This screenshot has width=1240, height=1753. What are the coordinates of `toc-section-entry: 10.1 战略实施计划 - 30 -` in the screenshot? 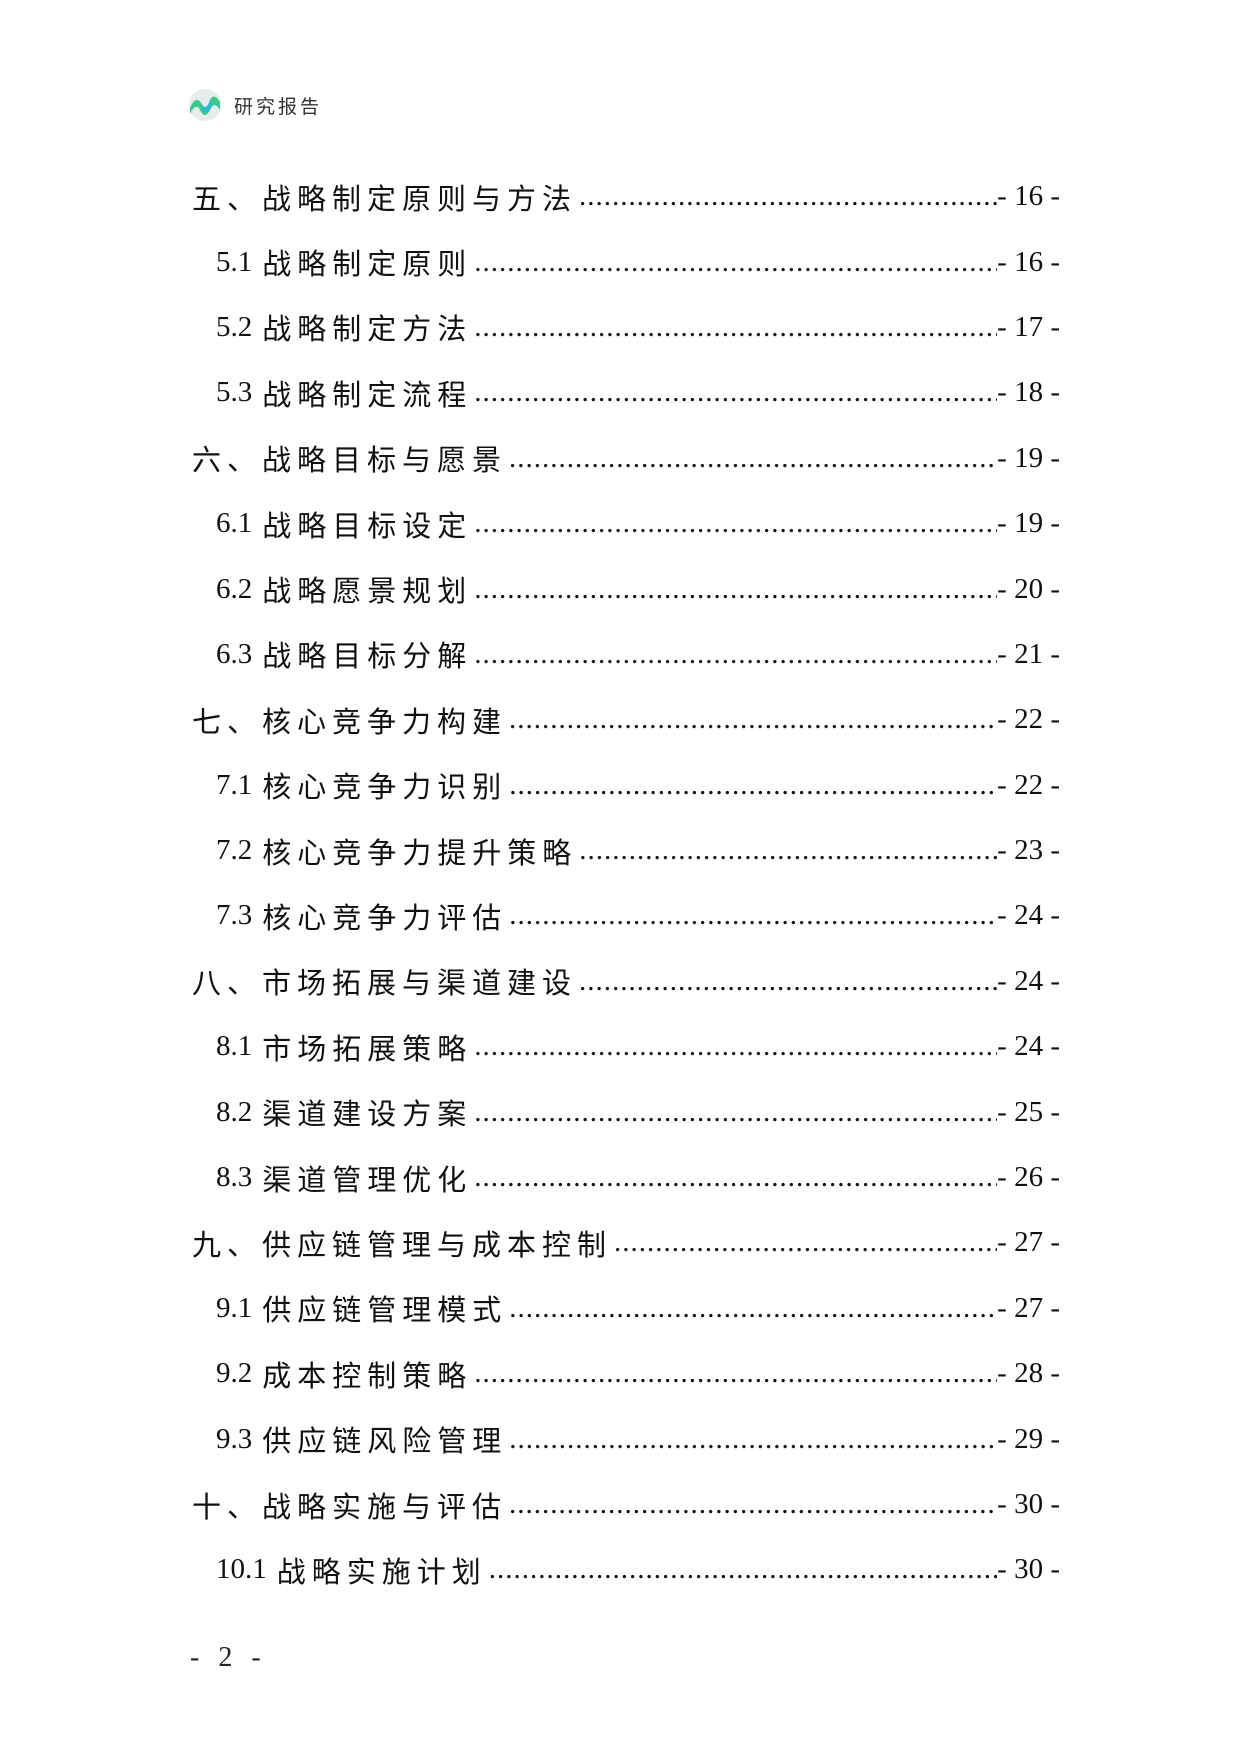 It's located at (626, 1569).